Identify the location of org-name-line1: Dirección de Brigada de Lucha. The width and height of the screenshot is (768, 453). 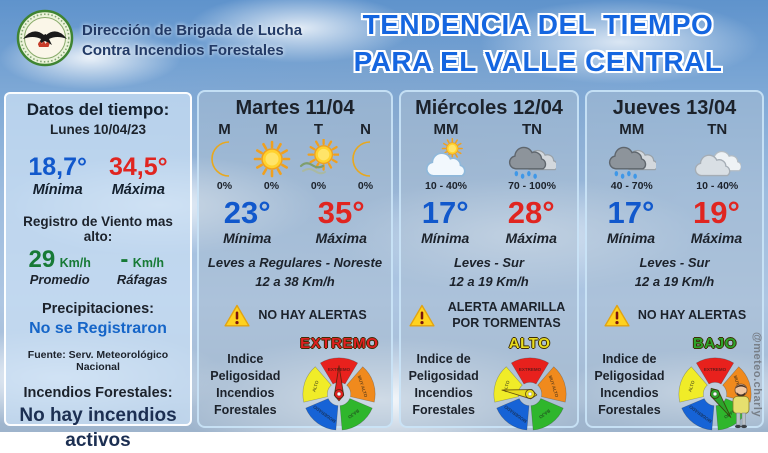
(192, 30).